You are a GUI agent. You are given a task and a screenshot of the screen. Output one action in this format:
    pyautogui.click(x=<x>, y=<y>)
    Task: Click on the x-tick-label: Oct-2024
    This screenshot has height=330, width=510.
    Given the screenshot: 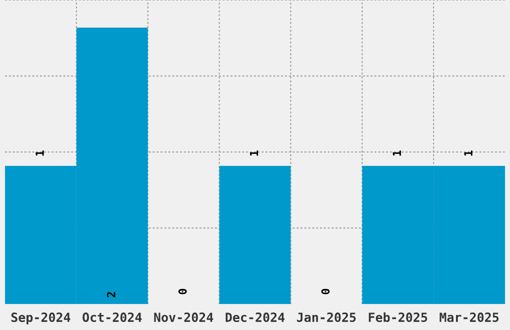 What is the action you would take?
    pyautogui.click(x=112, y=317)
    